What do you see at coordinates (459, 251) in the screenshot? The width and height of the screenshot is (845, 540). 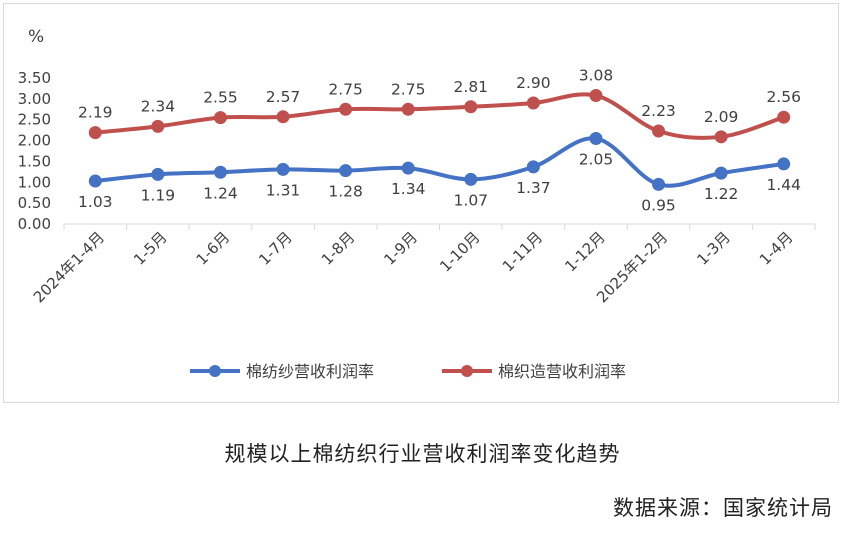 I see `x-tick-label: 1-10月` at bounding box center [459, 251].